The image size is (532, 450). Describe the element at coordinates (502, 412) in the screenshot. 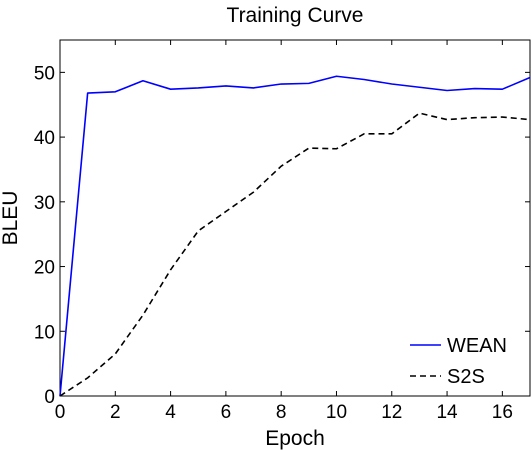

I see `x-tick-label: 16` at that location.